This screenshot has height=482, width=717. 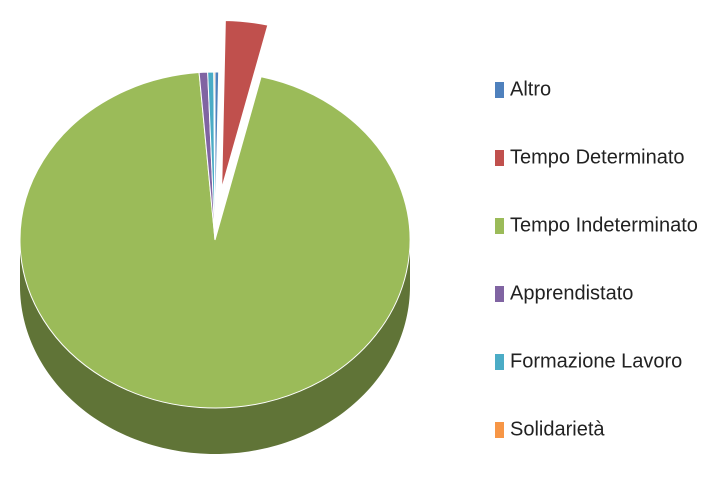 What do you see at coordinates (604, 225) in the screenshot?
I see `legend-label: Tempo Indeterminato` at bounding box center [604, 225].